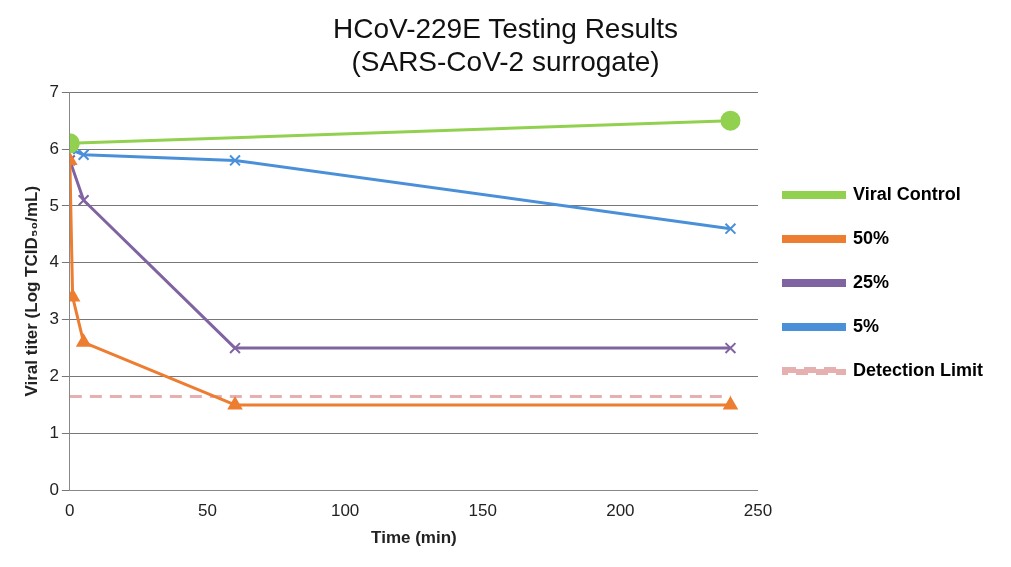 The height and width of the screenshot is (567, 1011). Describe the element at coordinates (31, 291) in the screenshot. I see `y-axis-title: Viral titer (Log TCID₅₀/mL)` at that location.